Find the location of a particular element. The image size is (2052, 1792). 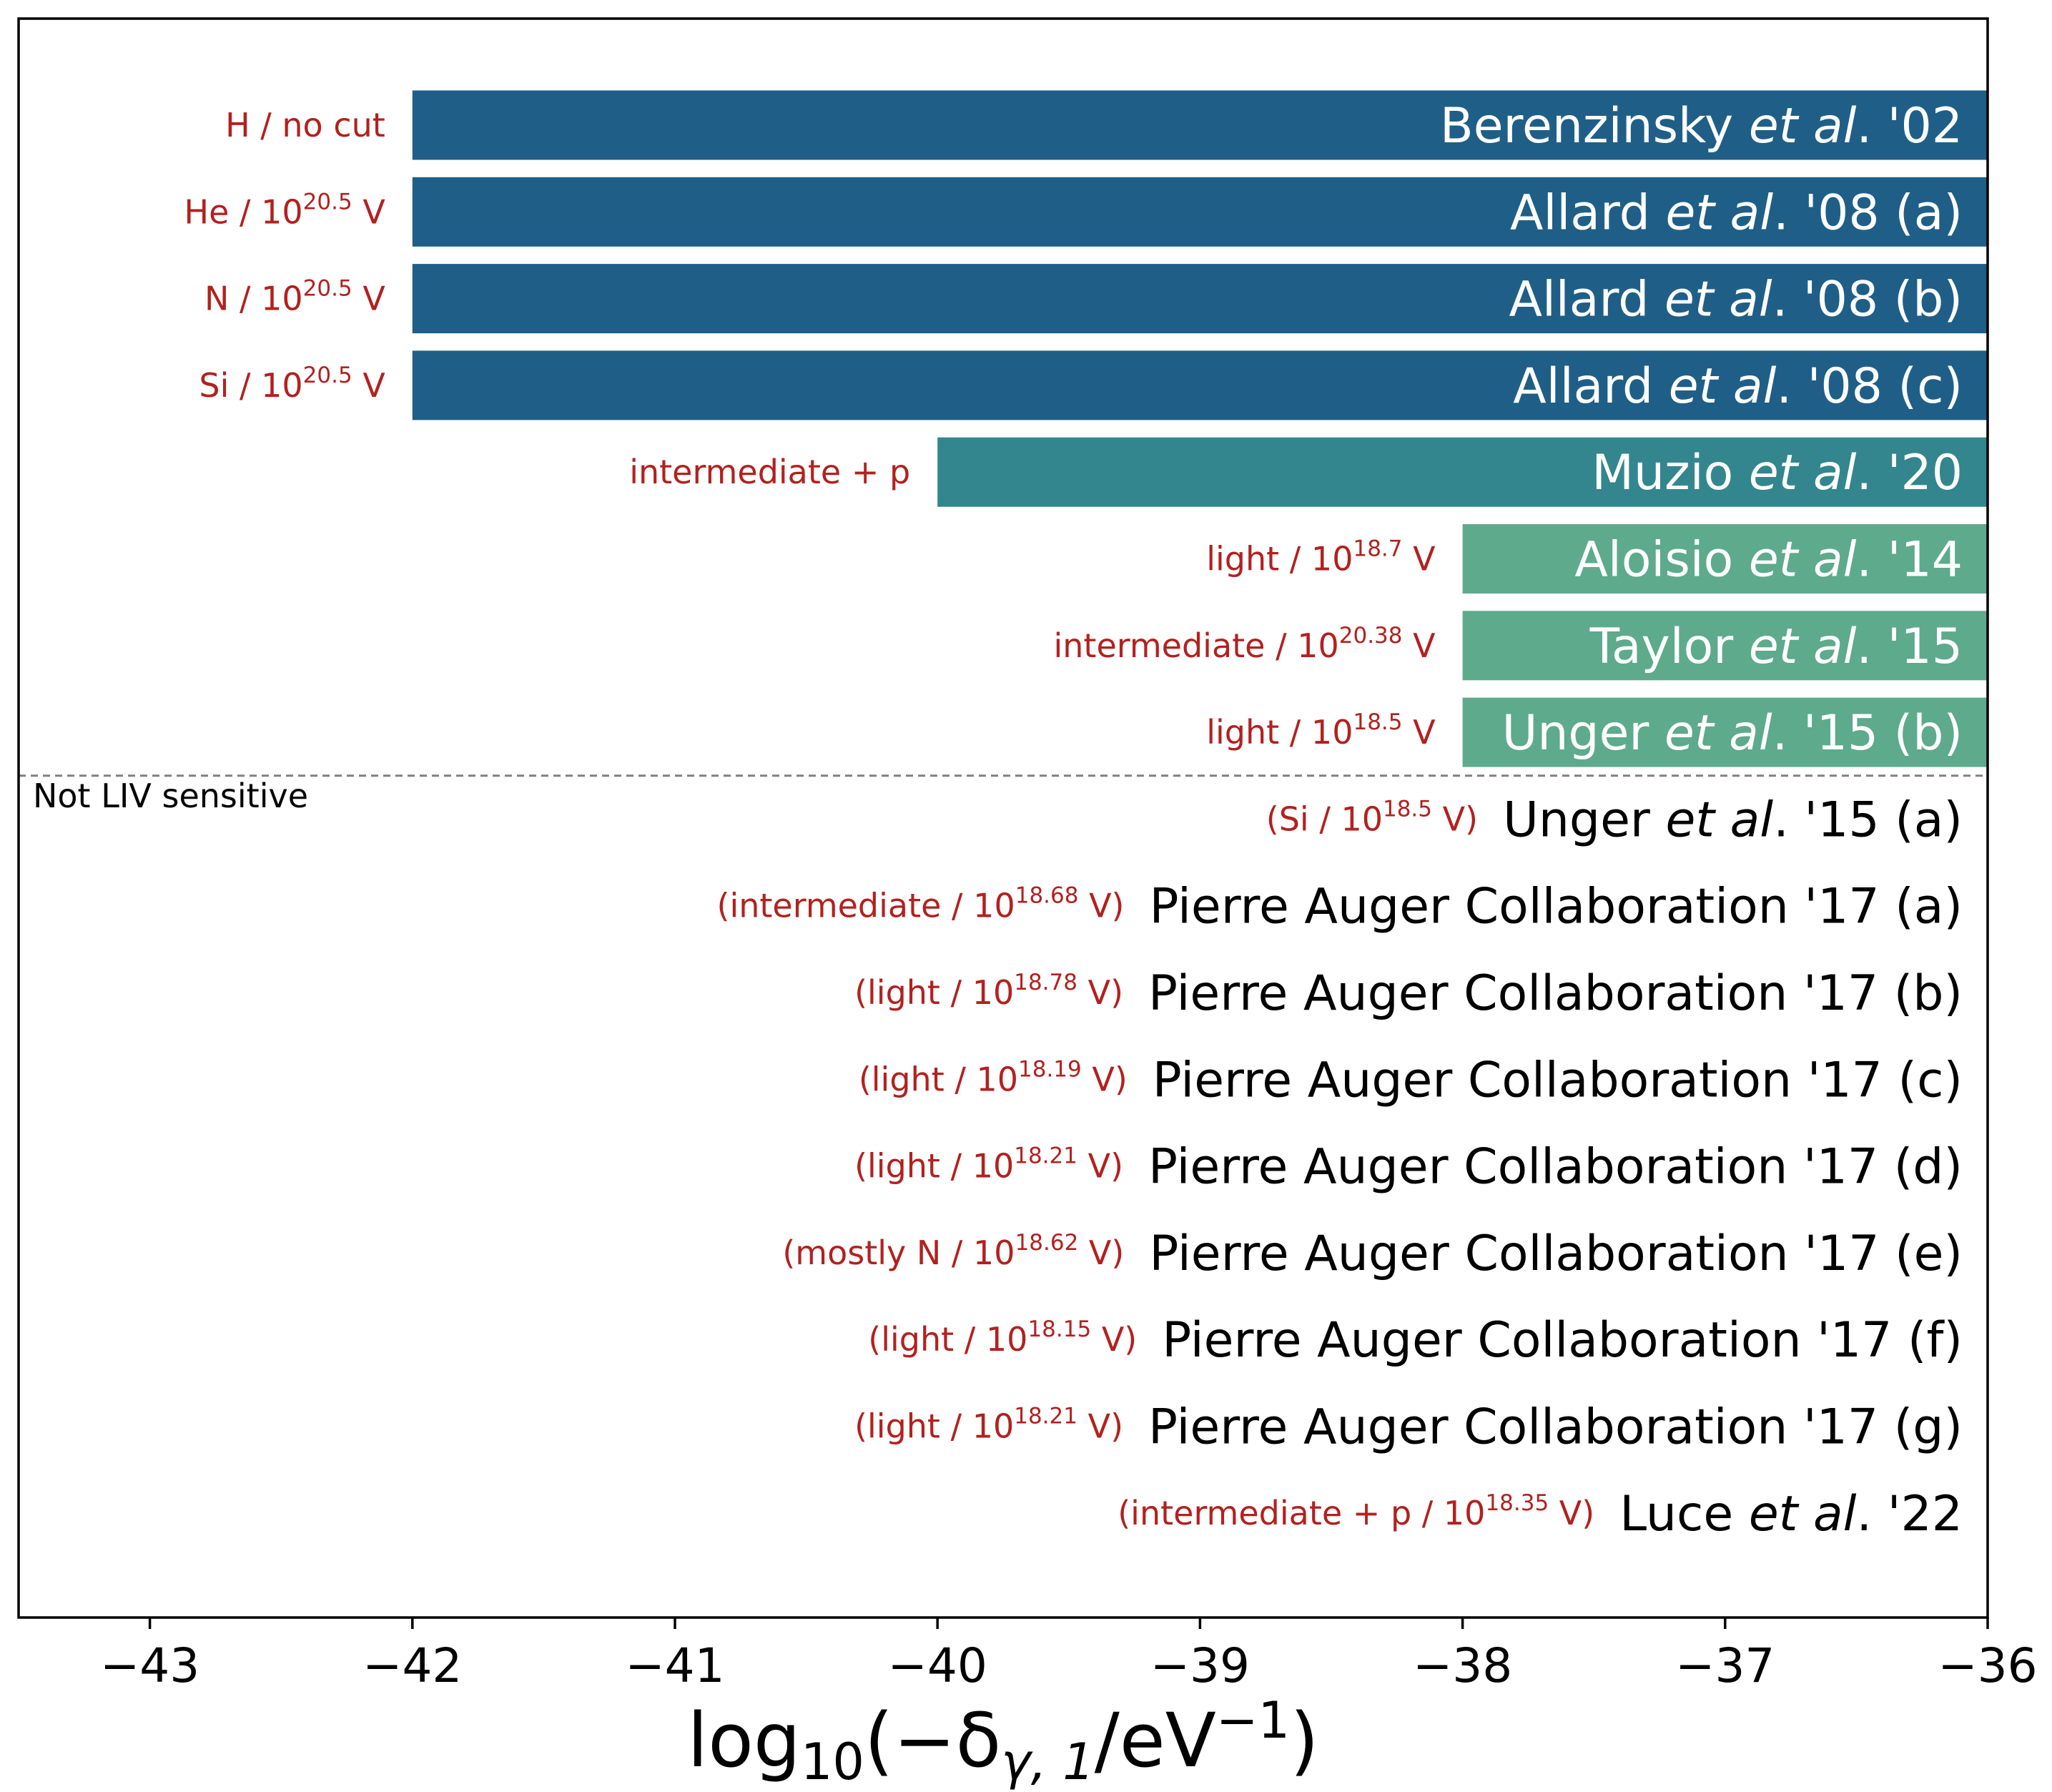

composition-note: H / no cut is located at coordinates (305, 125).